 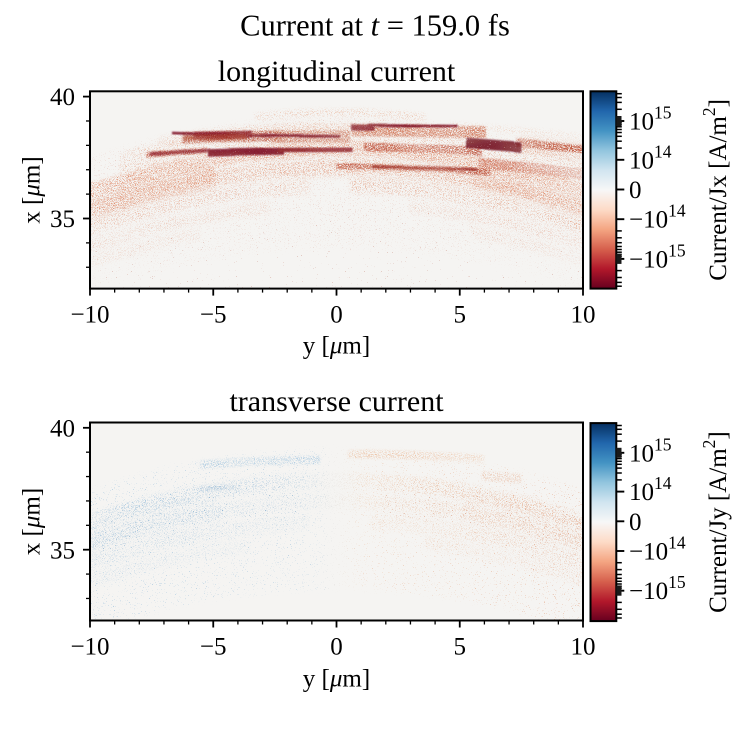 What do you see at coordinates (337, 71) in the screenshot?
I see `svg-text: longitudinal current` at bounding box center [337, 71].